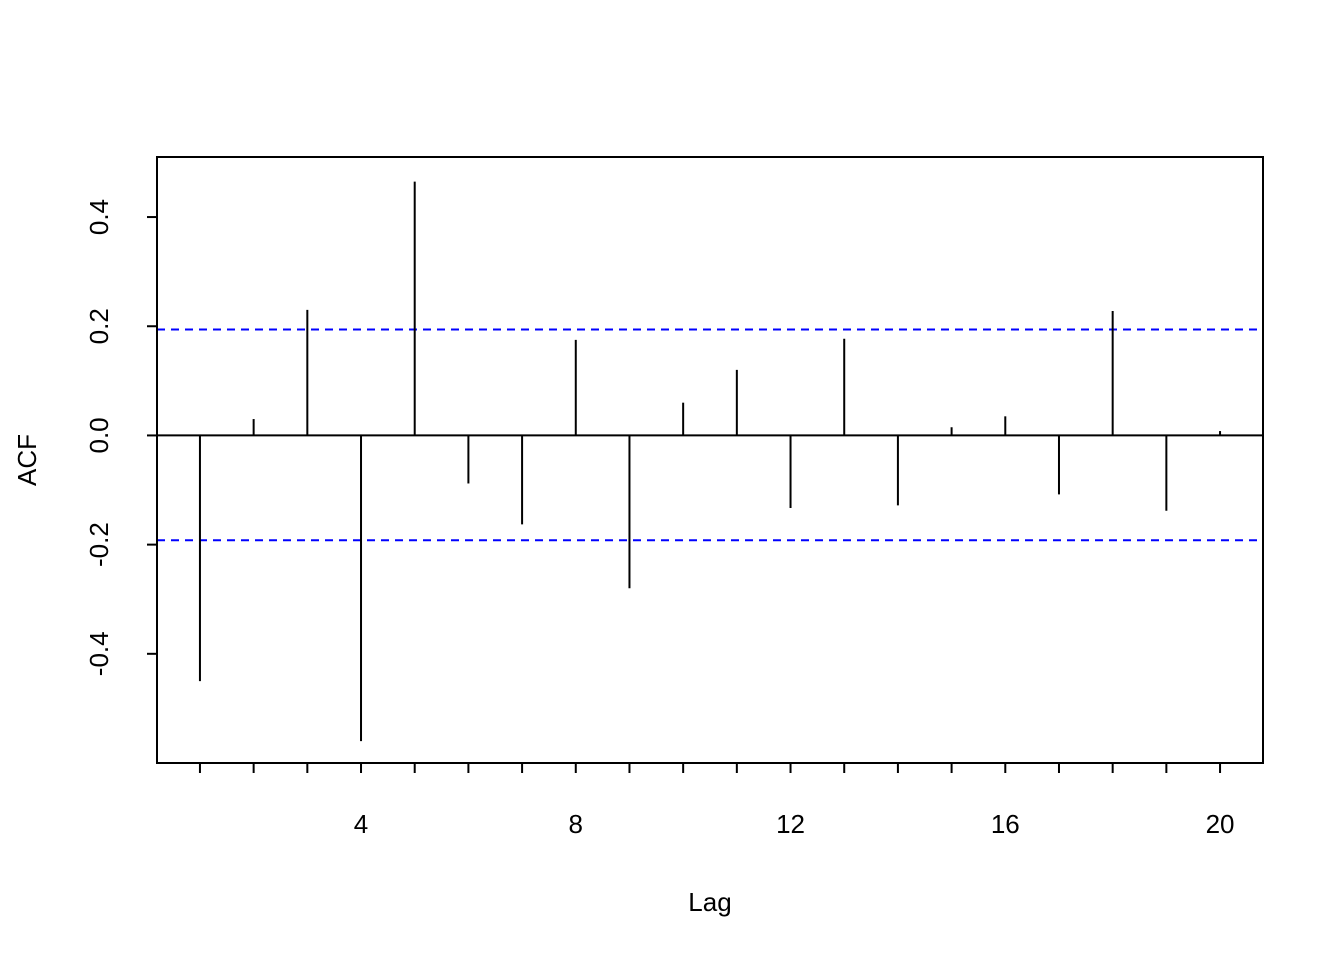 The width and height of the screenshot is (1344, 960). What do you see at coordinates (99, 217) in the screenshot?
I see `y-tick-label-0.4: 0.4` at bounding box center [99, 217].